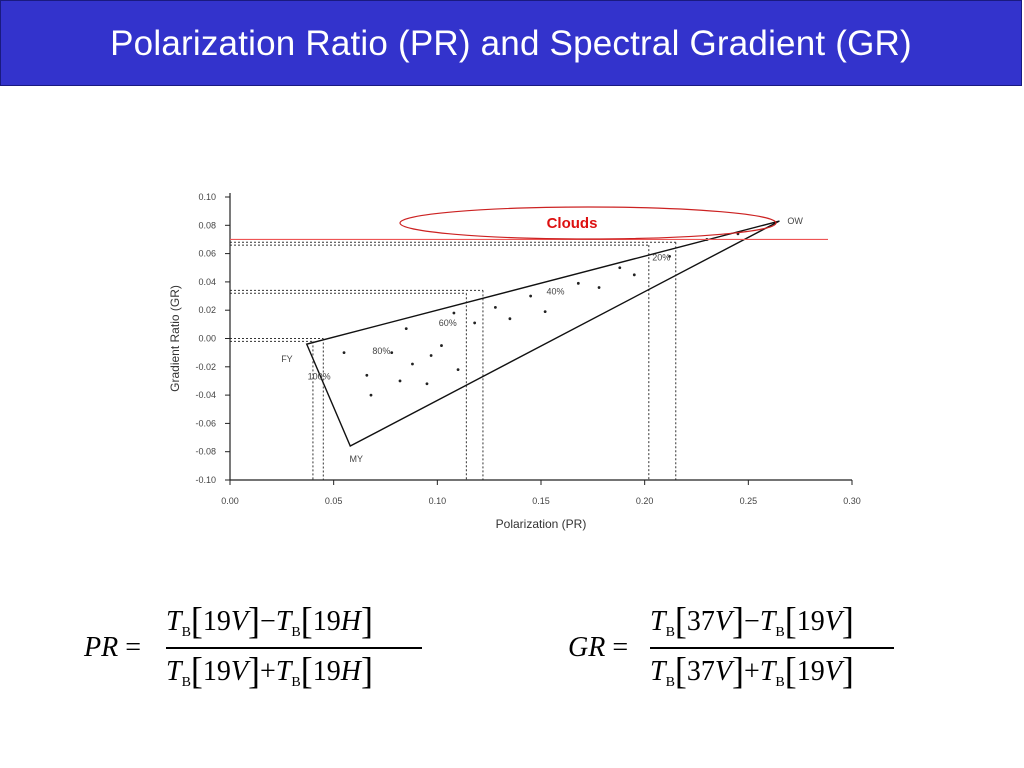 This screenshot has width=1024, height=768. Describe the element at coordinates (752, 621) in the screenshot. I see `gr-numerator: TB[37V]−TB[19V]` at that location.